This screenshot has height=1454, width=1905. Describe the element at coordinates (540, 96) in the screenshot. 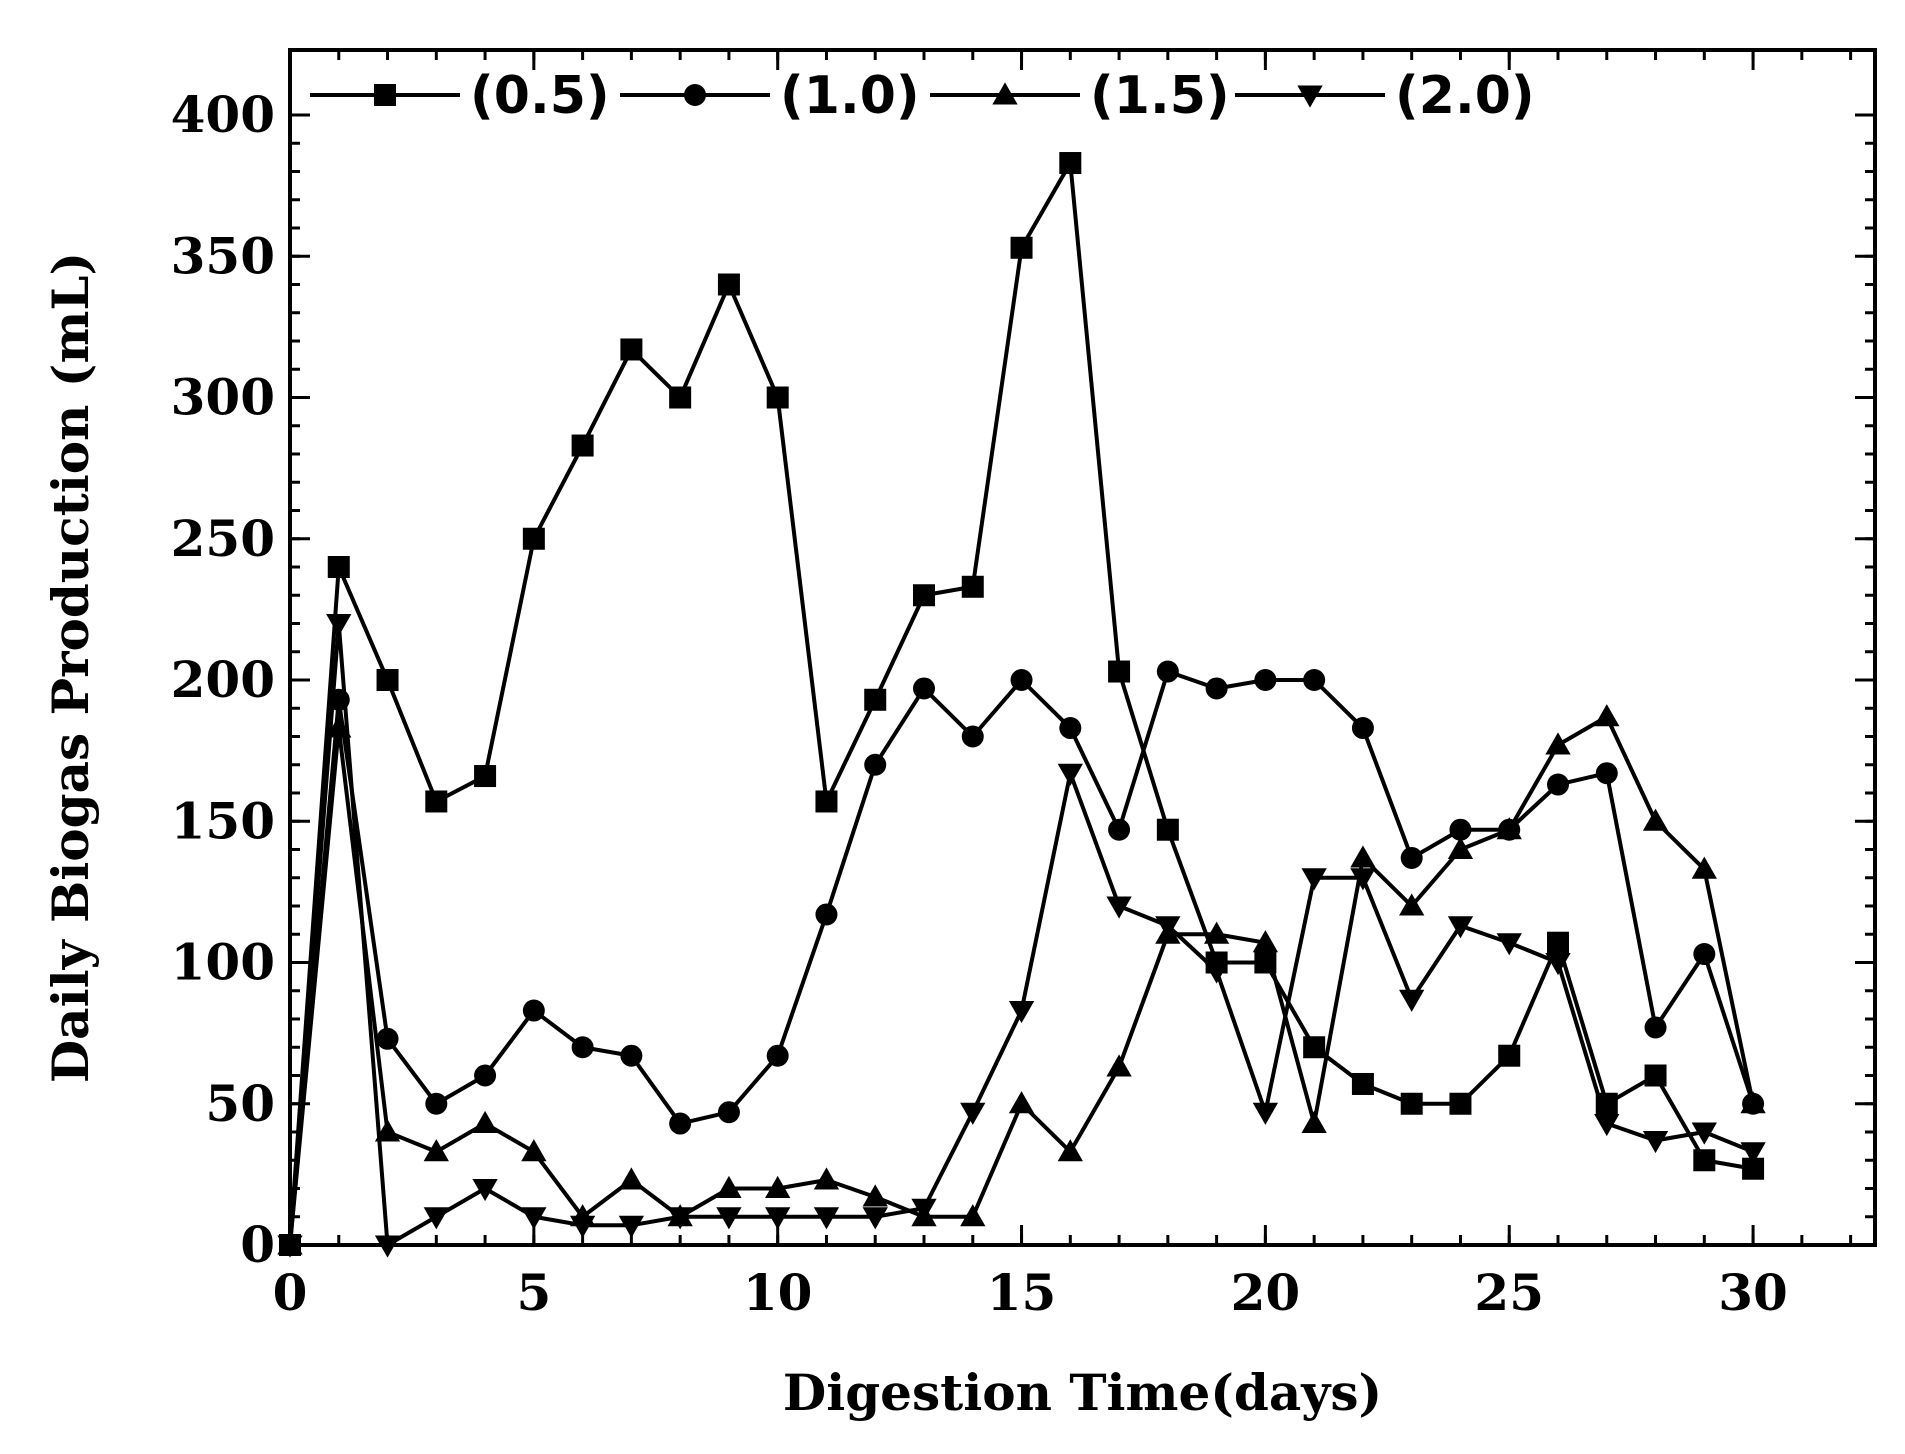

I see `legend-label: (0.5)` at that location.